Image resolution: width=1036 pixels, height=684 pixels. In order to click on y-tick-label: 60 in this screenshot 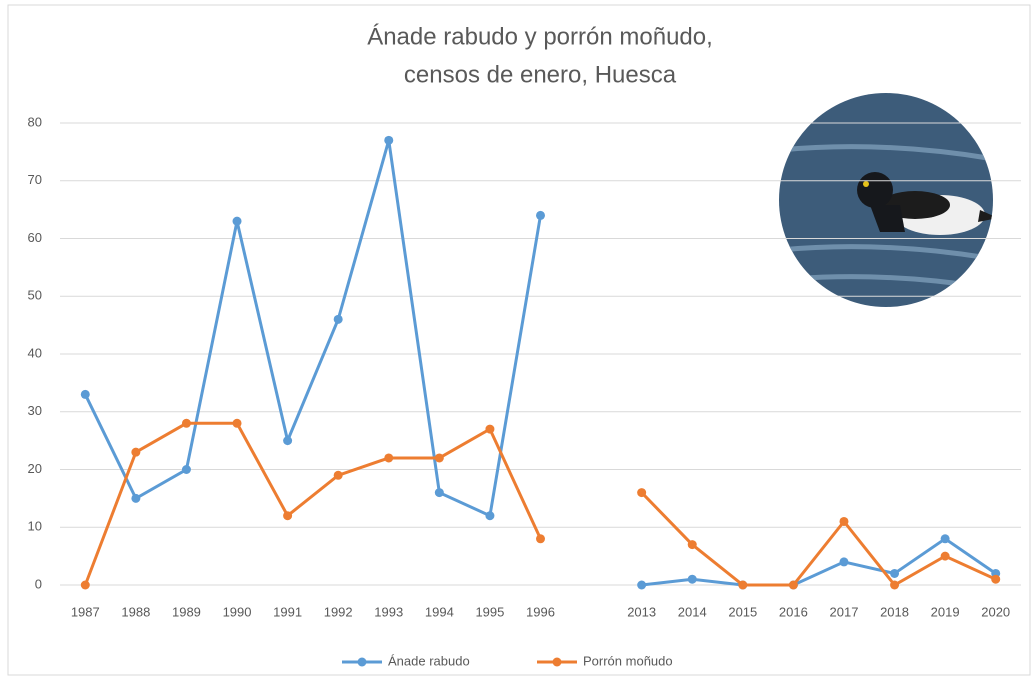, I will do `click(35, 237)`.